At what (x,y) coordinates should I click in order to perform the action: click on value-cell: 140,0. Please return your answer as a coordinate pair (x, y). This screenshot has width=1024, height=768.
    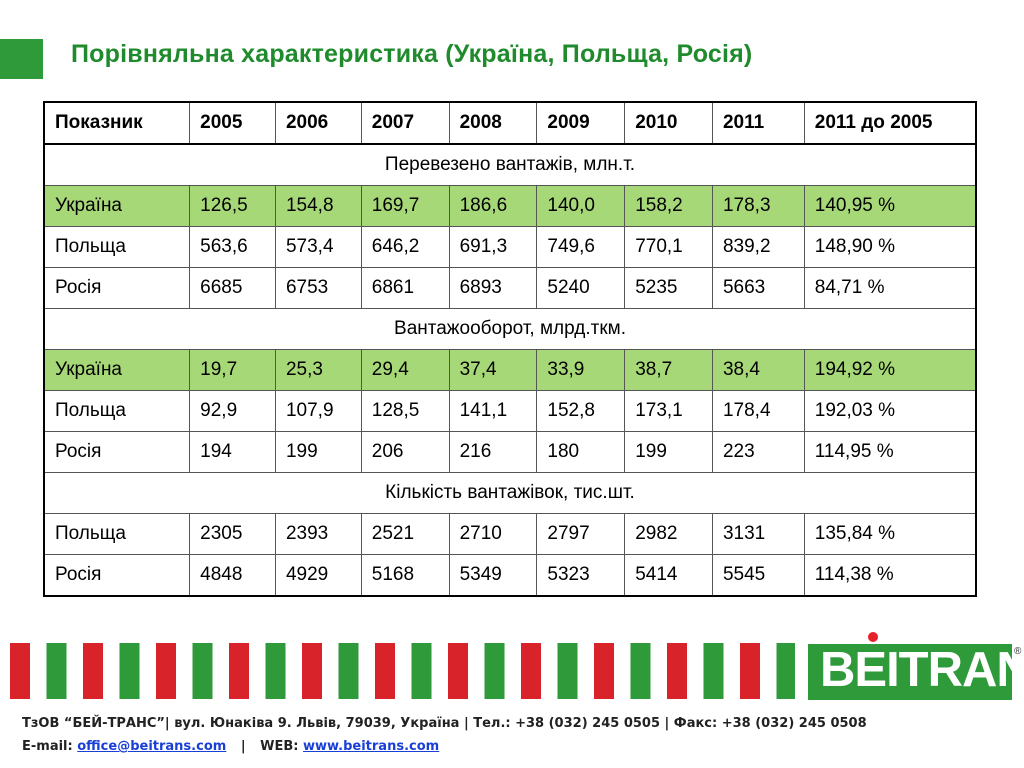
    Looking at the image, I should click on (581, 206).